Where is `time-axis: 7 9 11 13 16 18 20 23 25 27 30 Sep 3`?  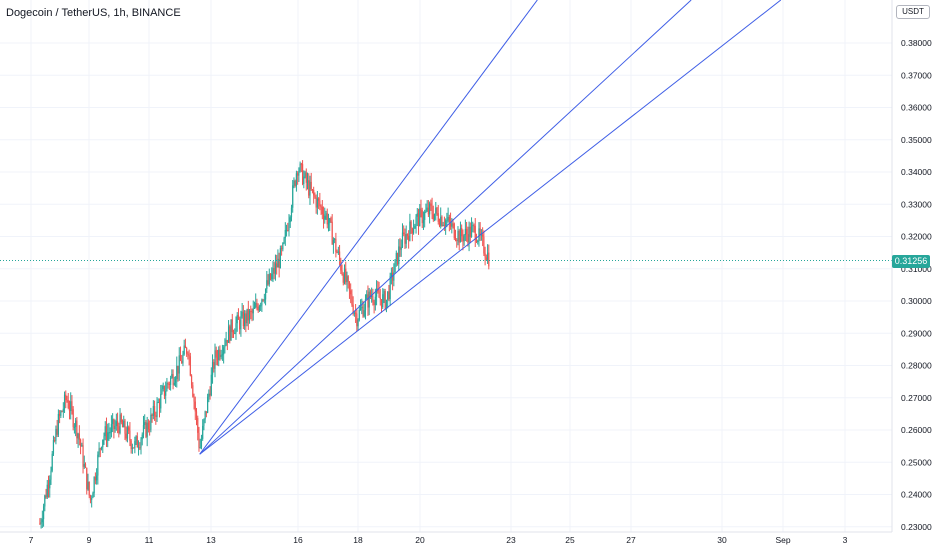 time-axis: 7 9 11 13 16 18 20 23 25 27 30 Sep 3 is located at coordinates (438, 540).